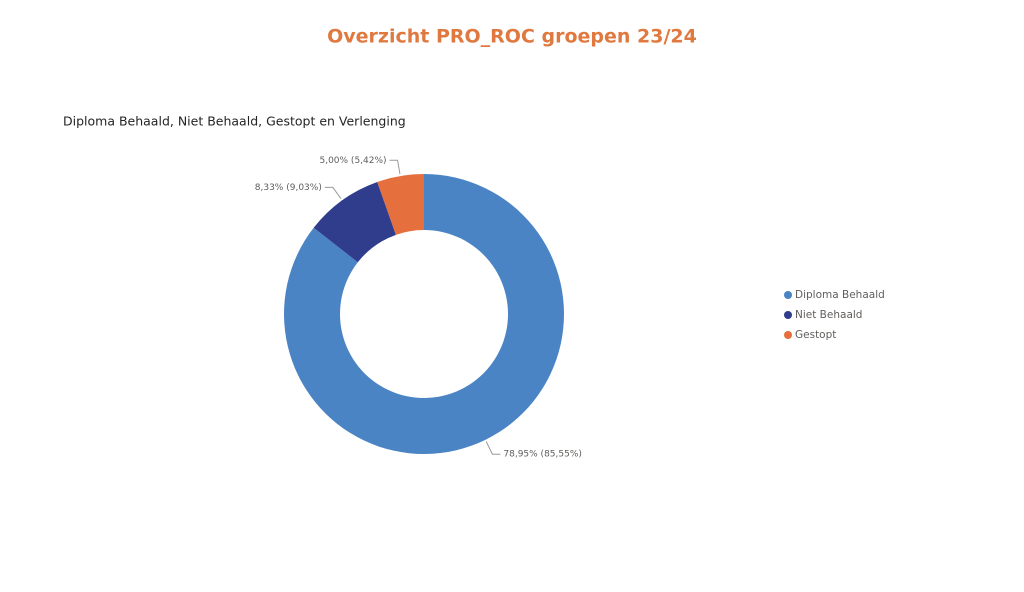  What do you see at coordinates (288, 188) in the screenshot?
I see `data-label: 8,33% (9,03%)` at bounding box center [288, 188].